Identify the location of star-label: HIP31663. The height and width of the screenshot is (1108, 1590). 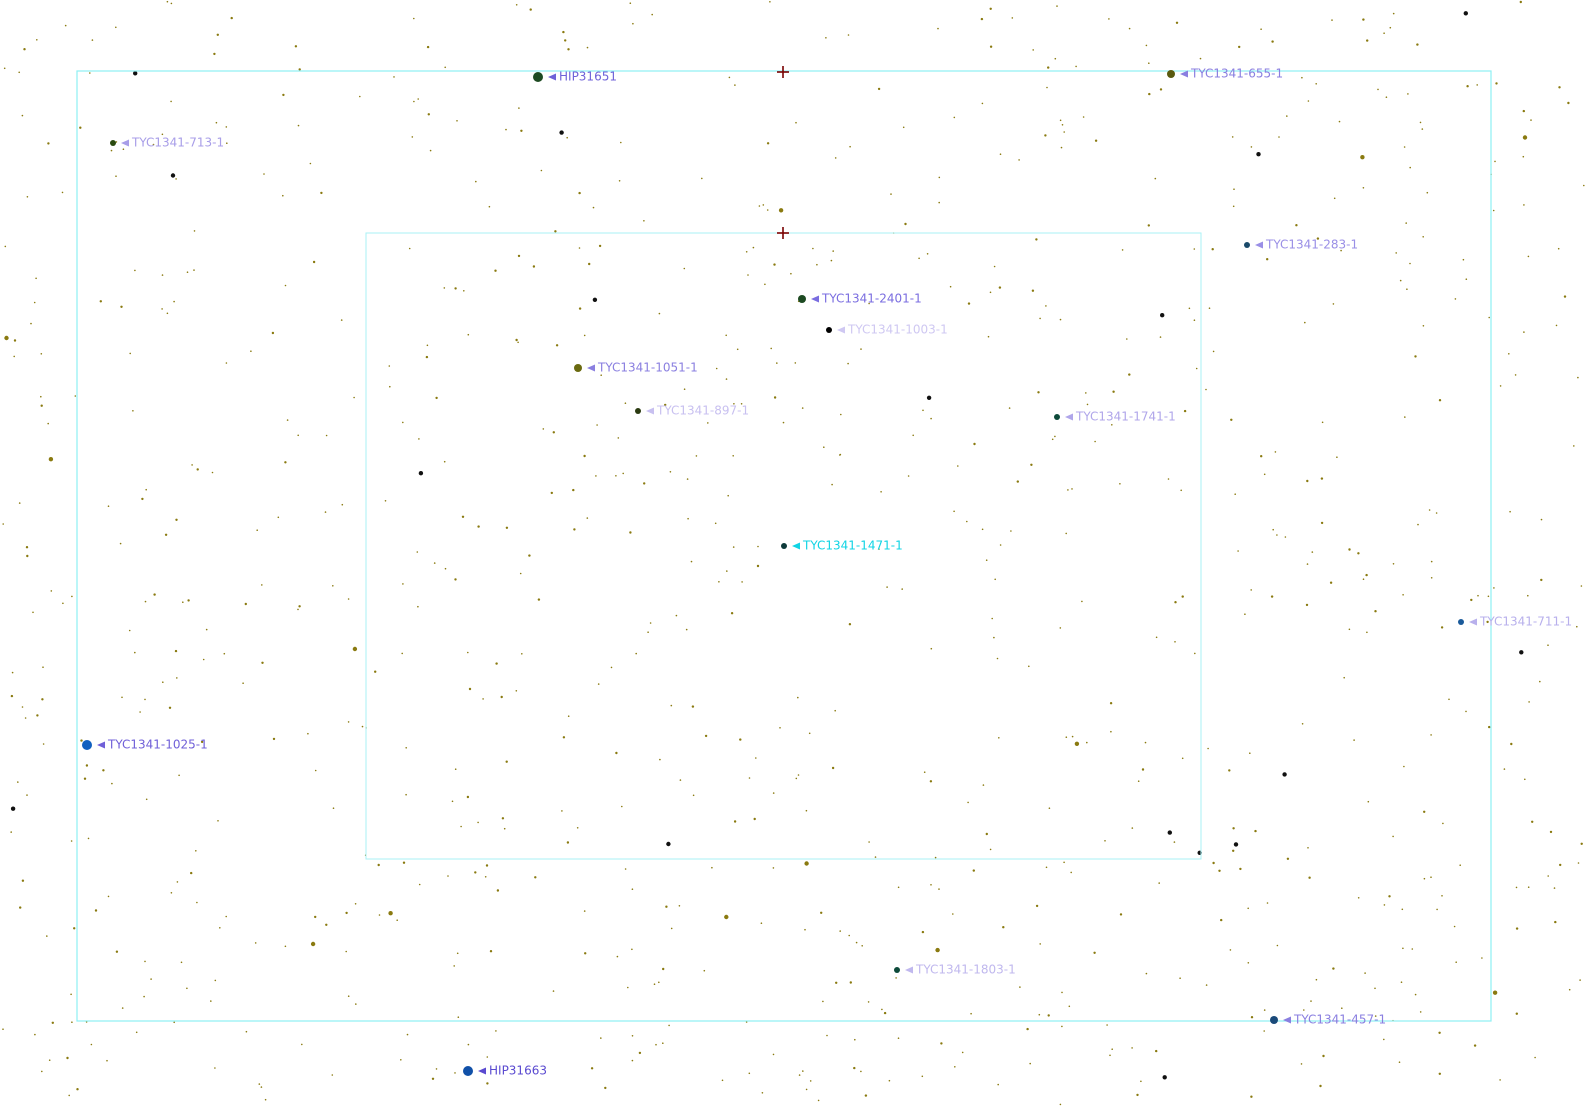
(518, 1071).